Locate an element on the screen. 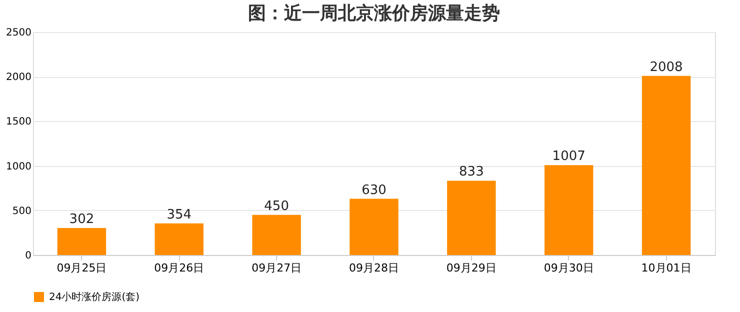 This screenshot has height=312, width=740. data-label: 833 is located at coordinates (471, 172).